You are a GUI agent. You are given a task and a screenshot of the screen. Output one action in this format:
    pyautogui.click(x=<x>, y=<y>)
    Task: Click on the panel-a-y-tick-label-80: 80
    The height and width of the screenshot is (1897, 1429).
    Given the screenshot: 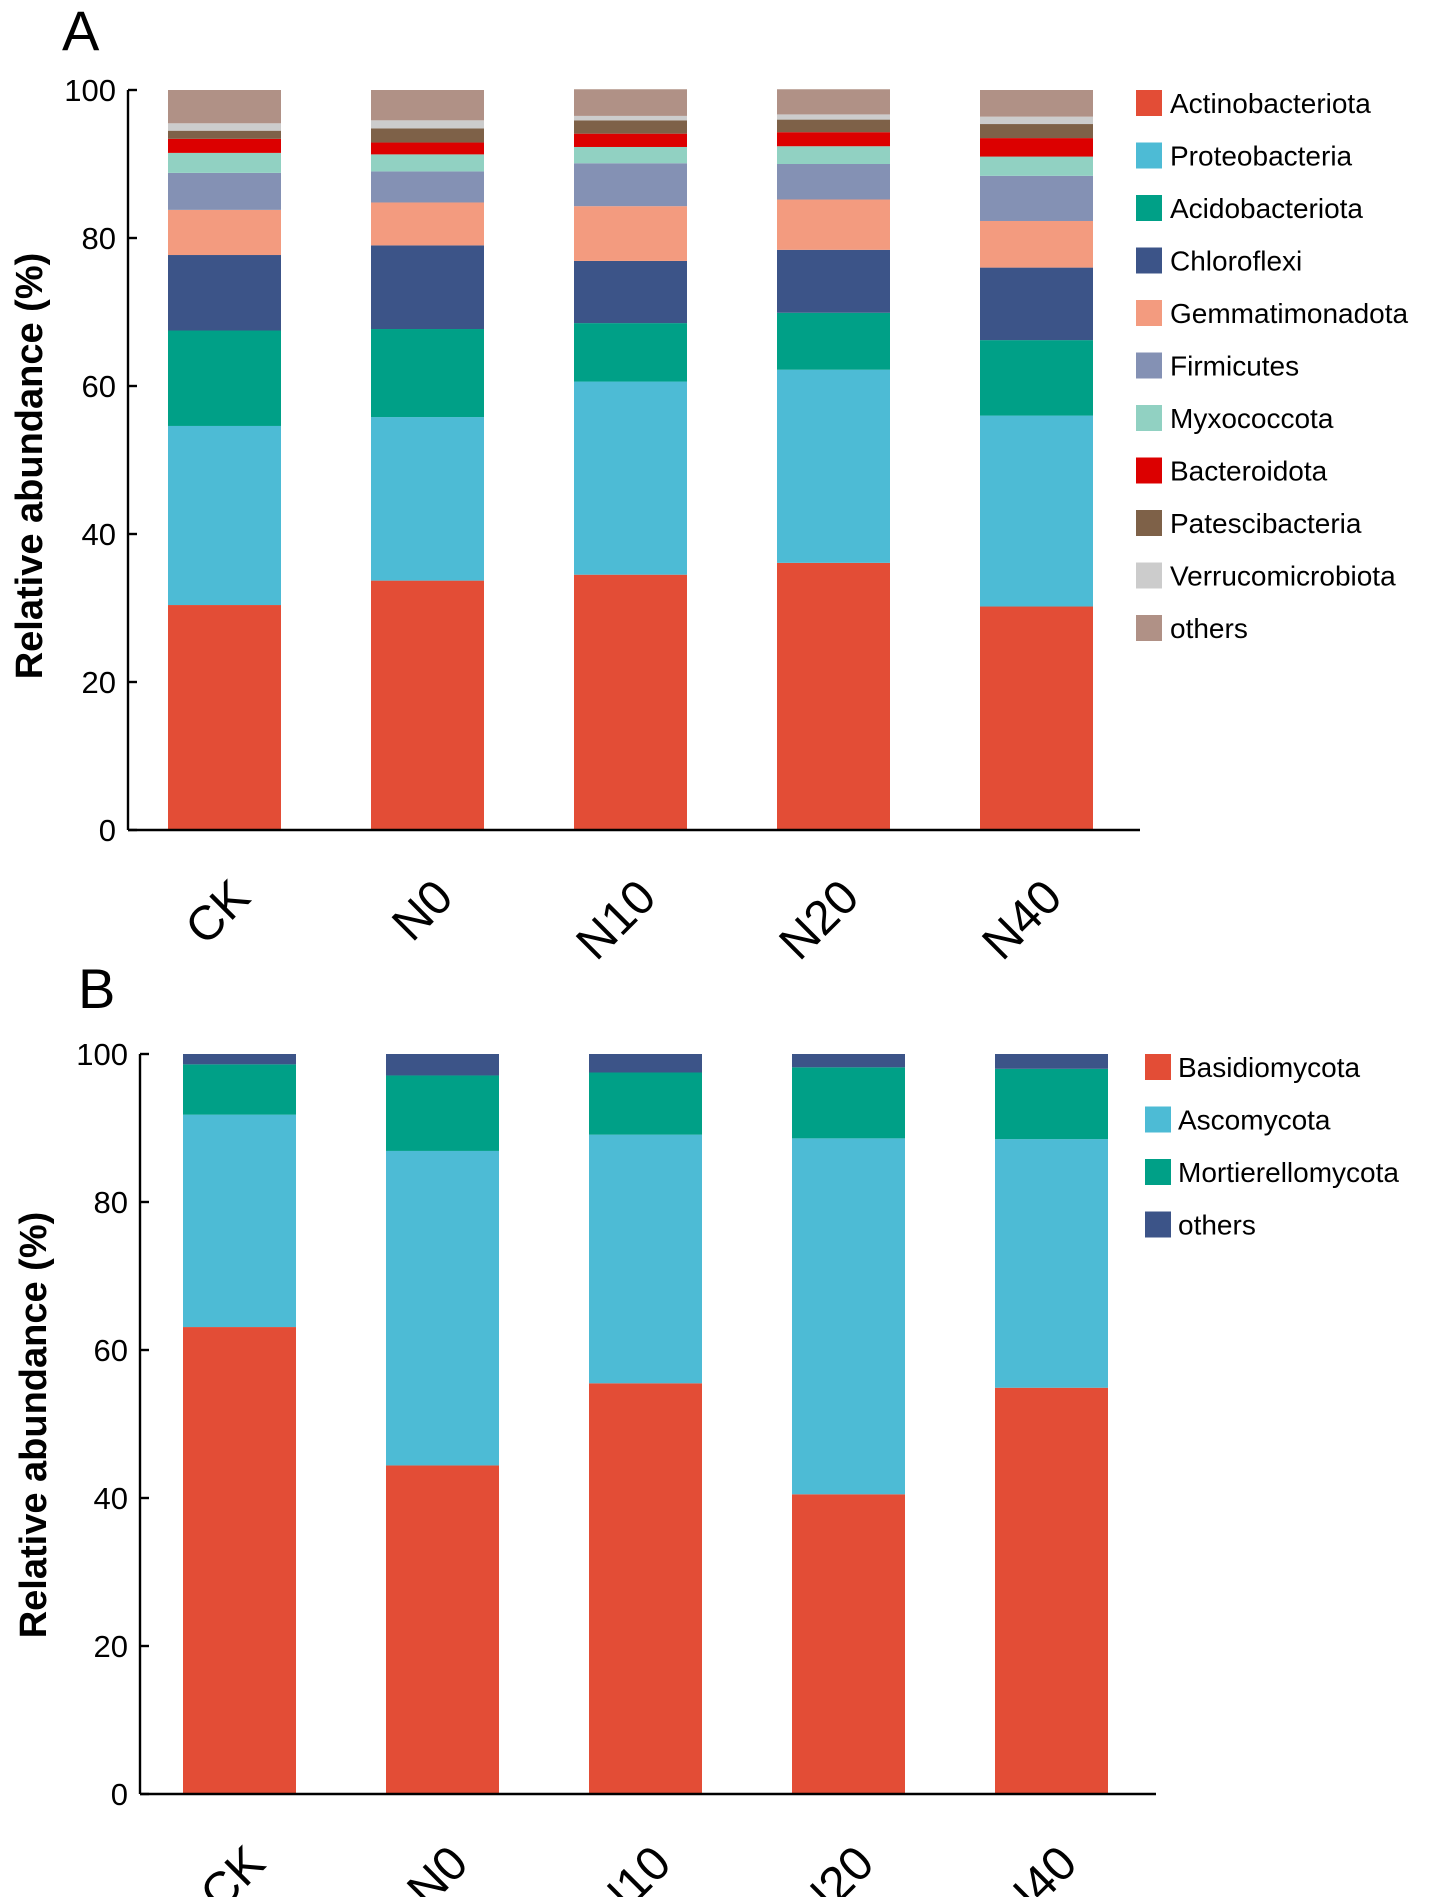 What is the action you would take?
    pyautogui.click(x=99, y=238)
    